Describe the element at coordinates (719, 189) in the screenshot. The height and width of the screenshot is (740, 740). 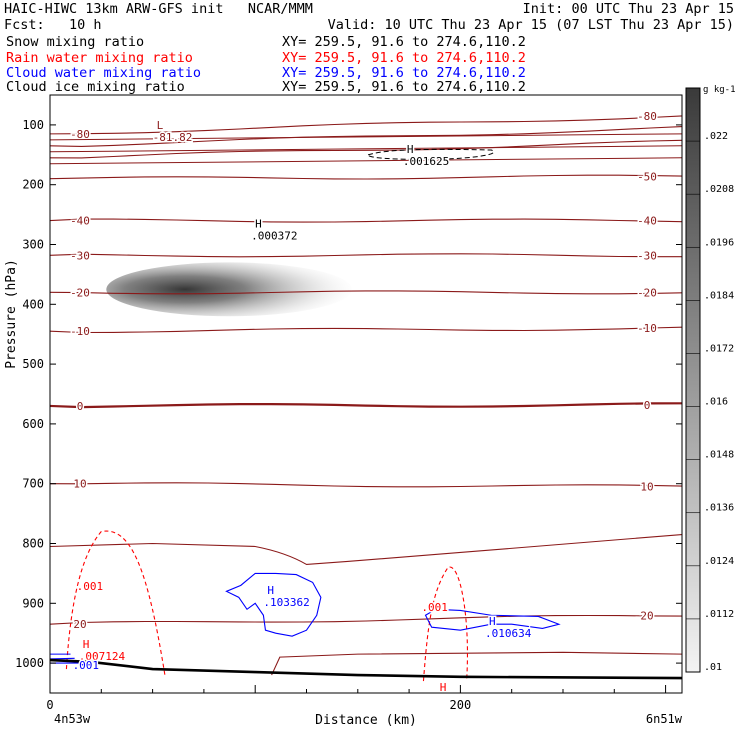
I see `colorbar-tick-label: .0208` at that location.